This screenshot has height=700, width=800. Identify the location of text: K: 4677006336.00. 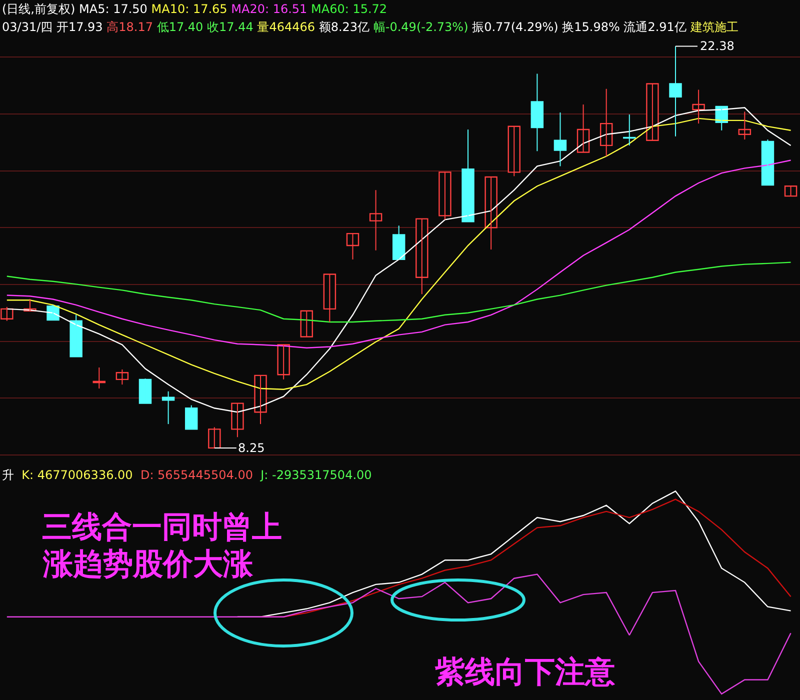
(77, 475).